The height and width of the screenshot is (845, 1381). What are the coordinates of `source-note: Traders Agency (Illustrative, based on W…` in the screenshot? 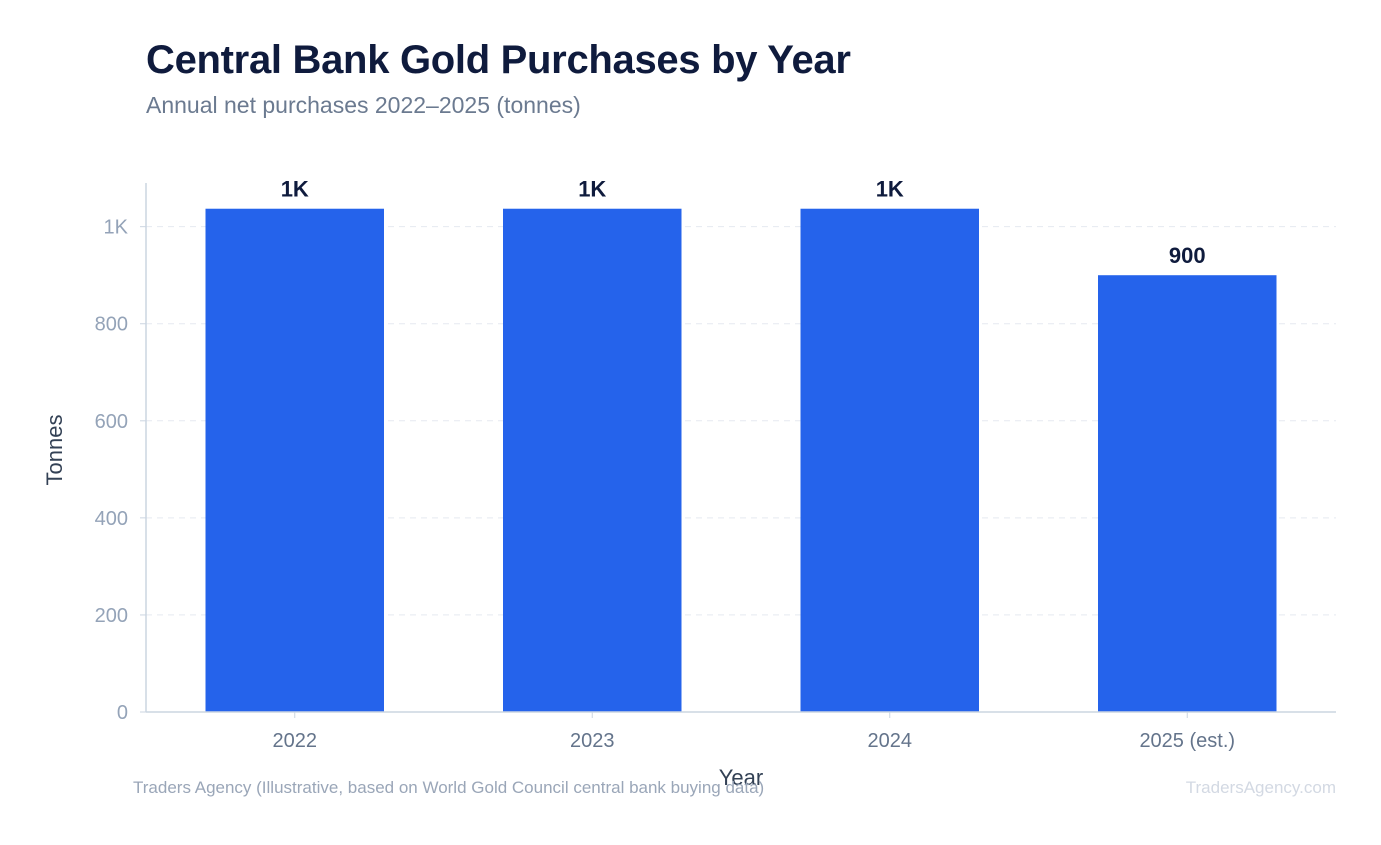 It's located at (449, 787).